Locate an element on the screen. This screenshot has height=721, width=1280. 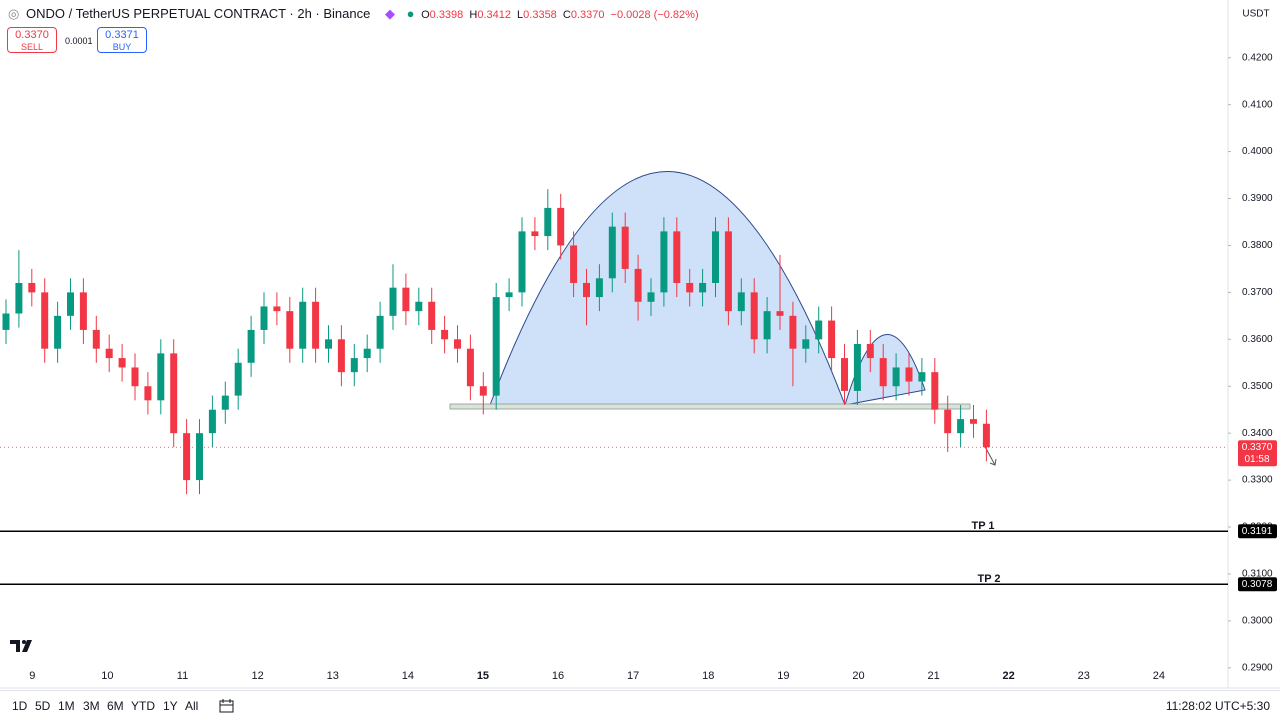
currency: USDT is located at coordinates (1255, 14).